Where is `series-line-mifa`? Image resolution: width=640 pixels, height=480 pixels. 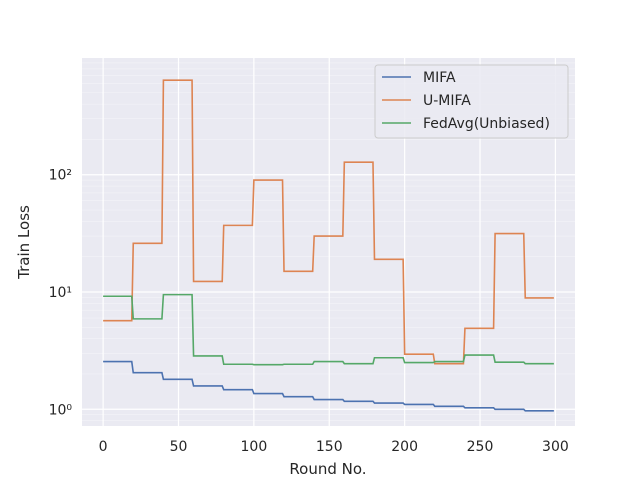 series-line-mifa is located at coordinates (328, 386).